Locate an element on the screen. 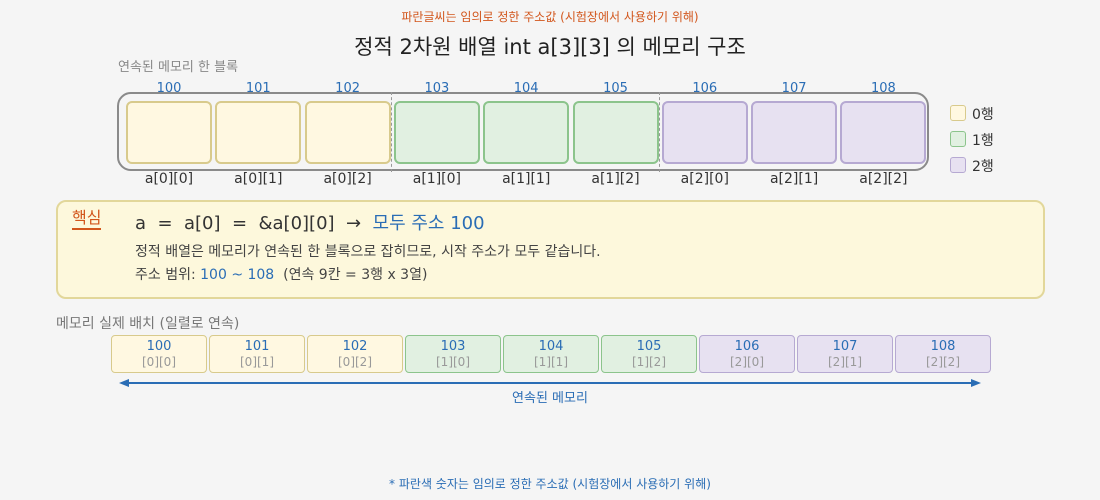 Image resolution: width=1100 pixels, height=500 pixels. cell-name: a[1][2] is located at coordinates (615, 179).